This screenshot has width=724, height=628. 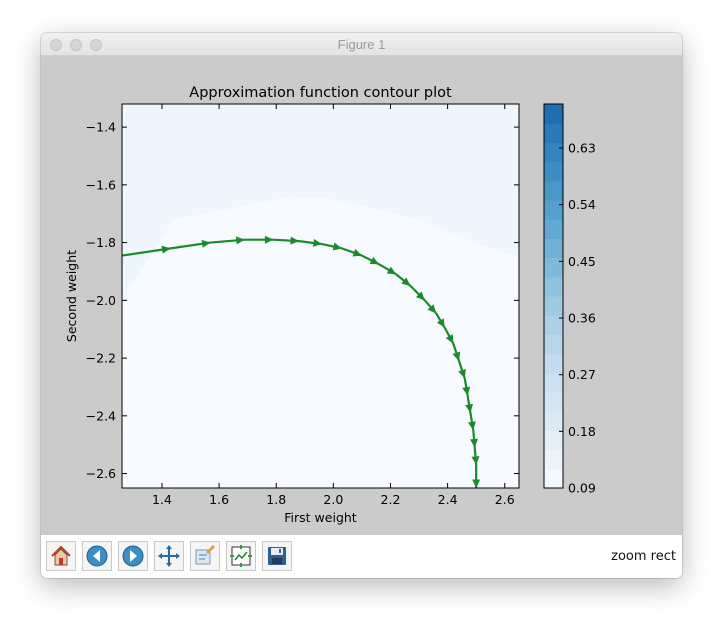 What do you see at coordinates (333, 499) in the screenshot?
I see `x-tick-label: 2.0` at bounding box center [333, 499].